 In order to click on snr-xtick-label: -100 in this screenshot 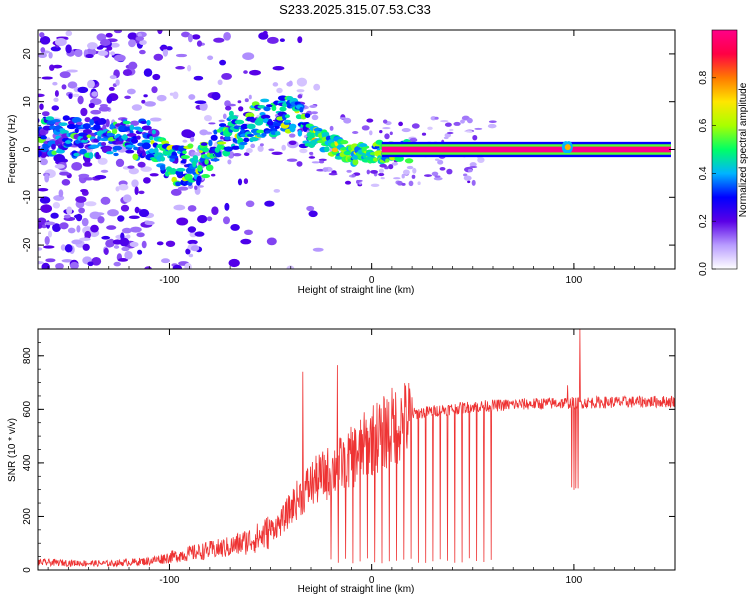, I will do `click(169, 580)`.